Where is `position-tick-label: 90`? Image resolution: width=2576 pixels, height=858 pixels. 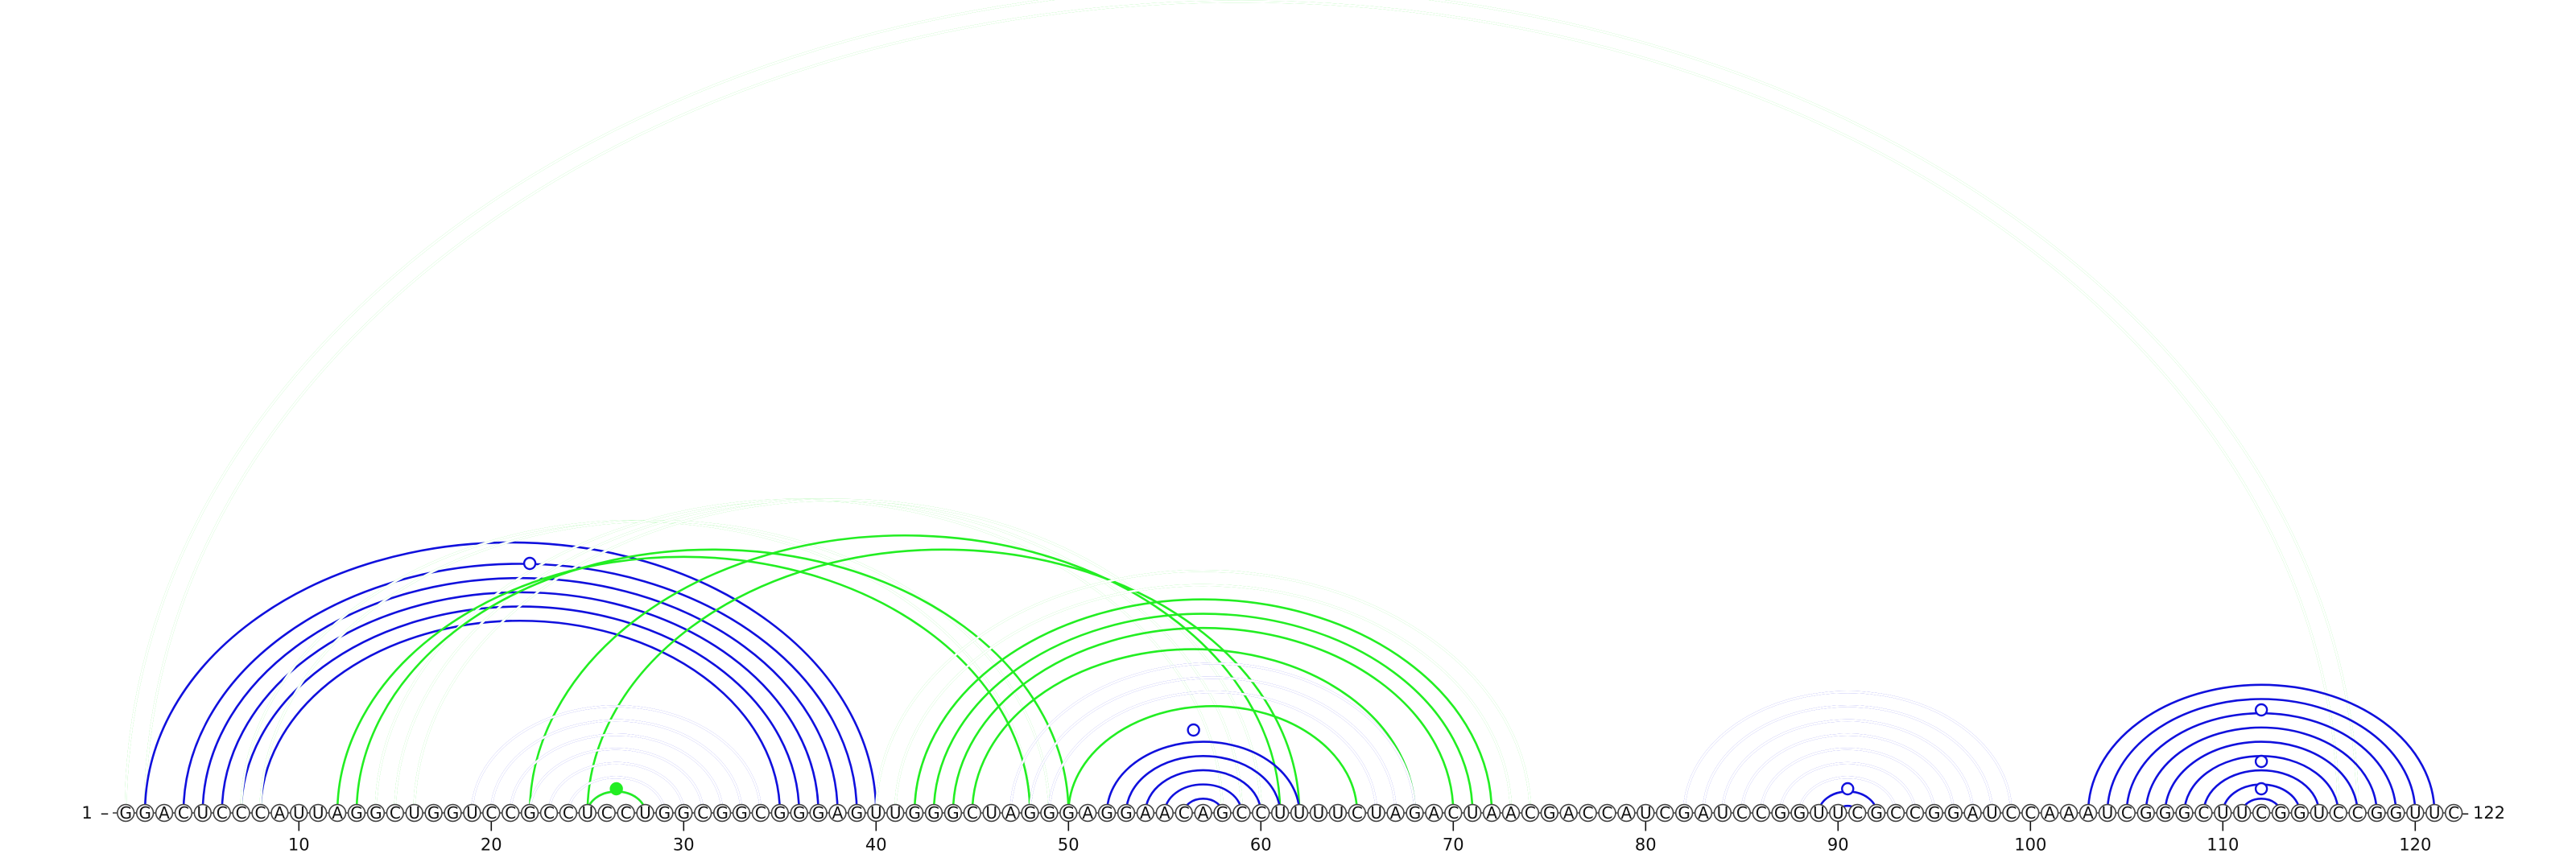
position-tick-label: 90 is located at coordinates (1838, 845).